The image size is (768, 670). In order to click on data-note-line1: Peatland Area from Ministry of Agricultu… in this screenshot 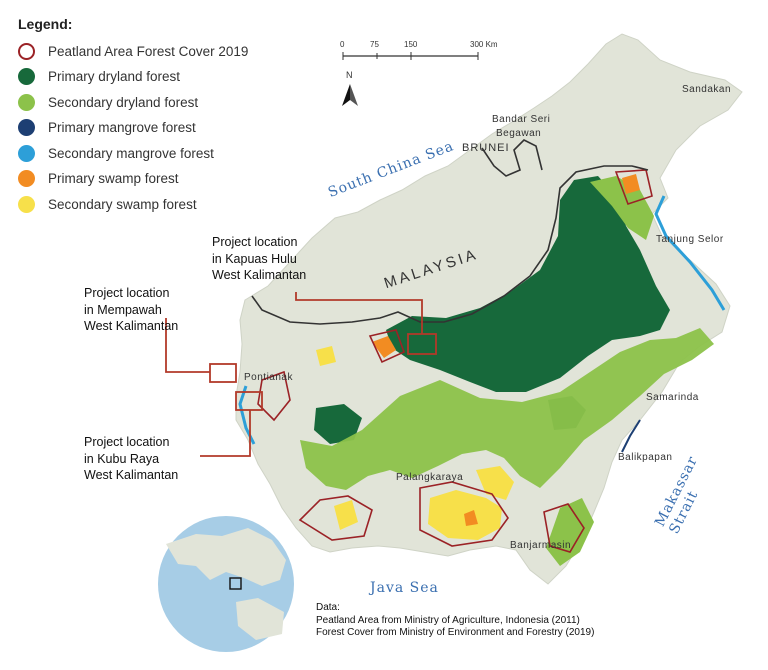, I will do `click(448, 620)`.